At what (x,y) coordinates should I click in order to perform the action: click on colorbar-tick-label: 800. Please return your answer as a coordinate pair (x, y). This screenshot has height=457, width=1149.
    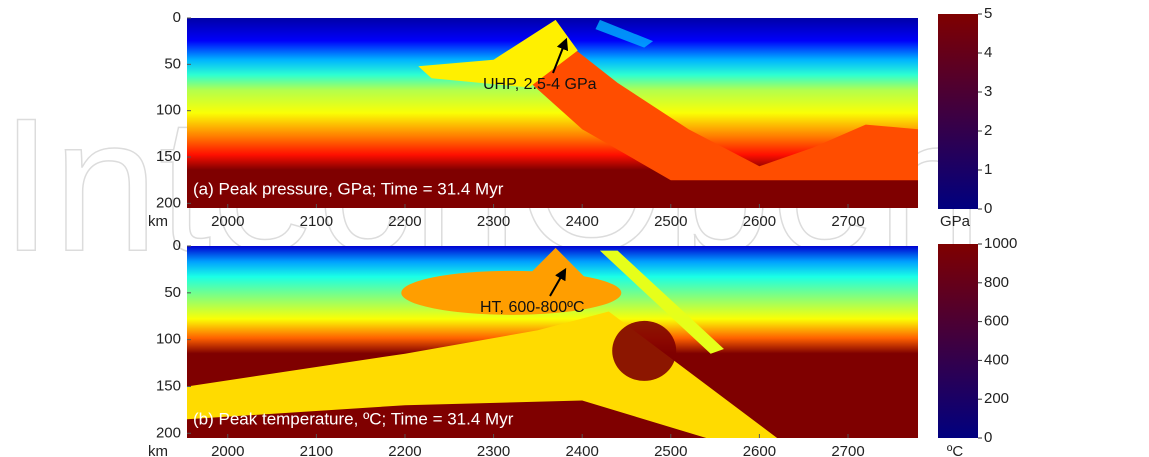
    Looking at the image, I should click on (996, 282).